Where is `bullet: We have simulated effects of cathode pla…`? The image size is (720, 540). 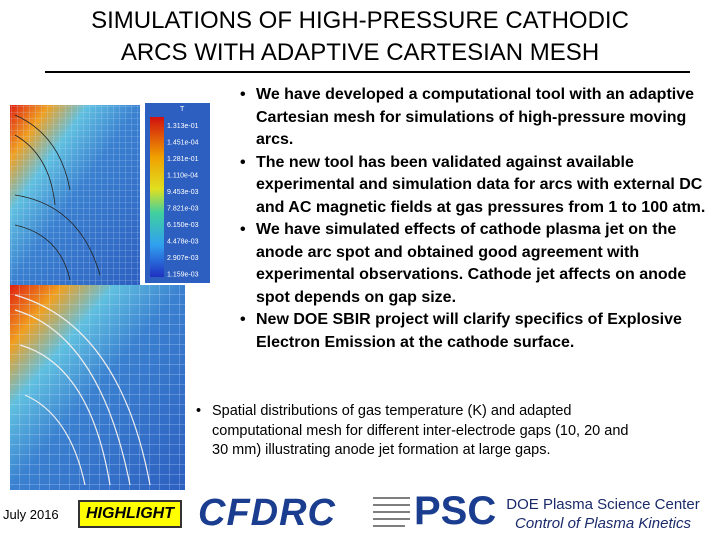
bullet: We have simulated effects of cathode pla… is located at coordinates (474, 264).